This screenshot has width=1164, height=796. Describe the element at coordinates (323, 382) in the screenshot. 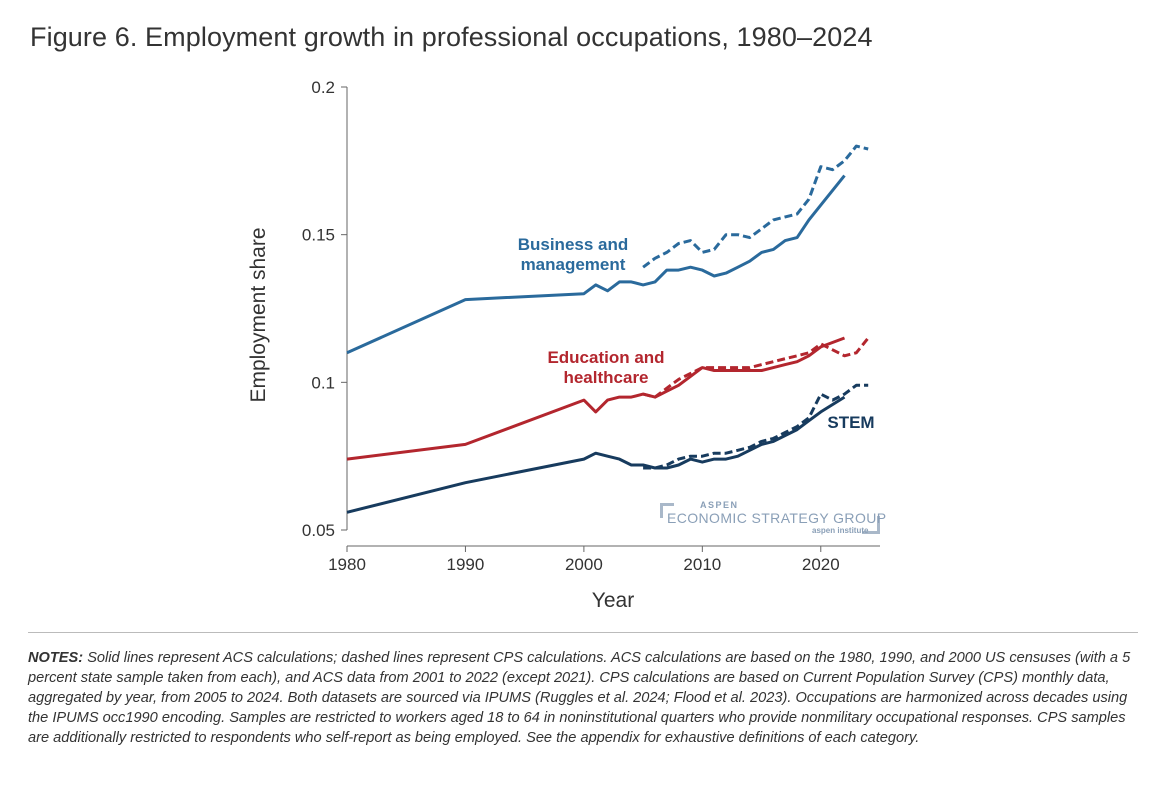

I see `y-tick-label: 0.1` at that location.